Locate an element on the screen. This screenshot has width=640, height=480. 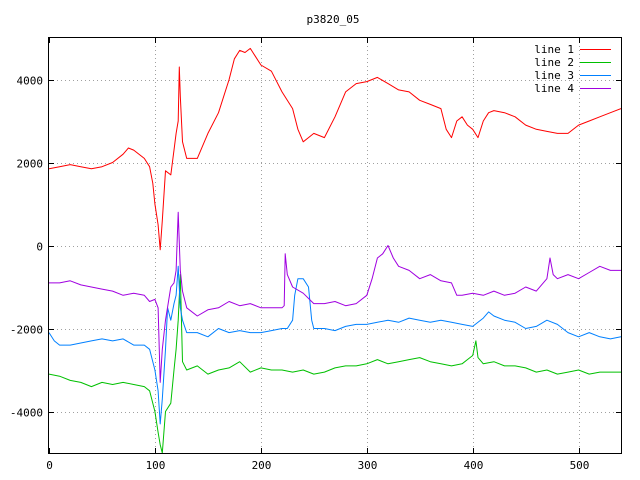
legend-label: line 1 is located at coordinates (554, 49).